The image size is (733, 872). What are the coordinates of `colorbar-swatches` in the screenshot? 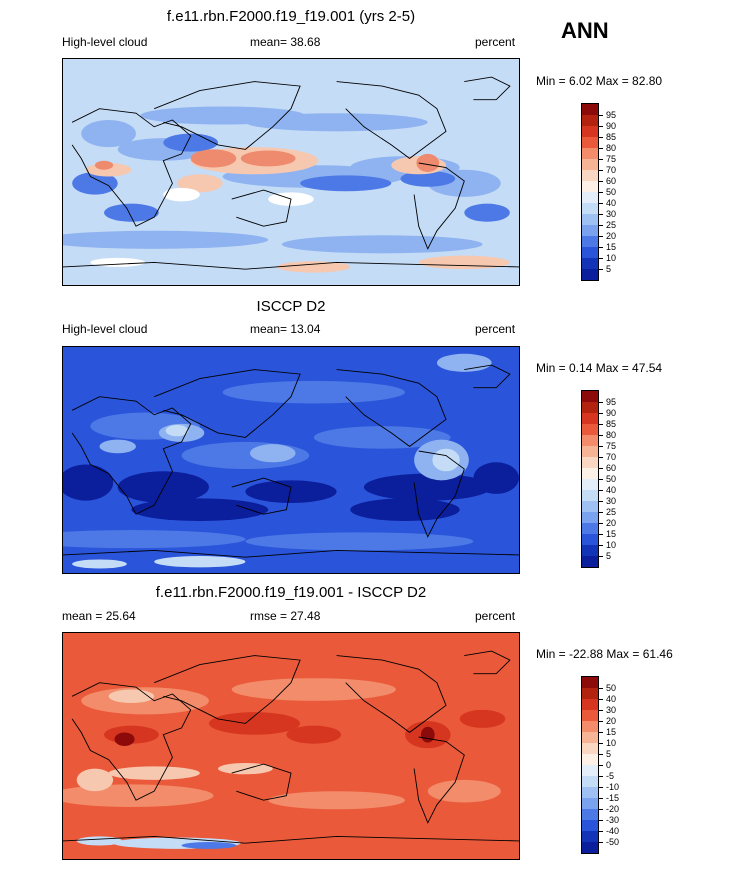 It's located at (590, 479).